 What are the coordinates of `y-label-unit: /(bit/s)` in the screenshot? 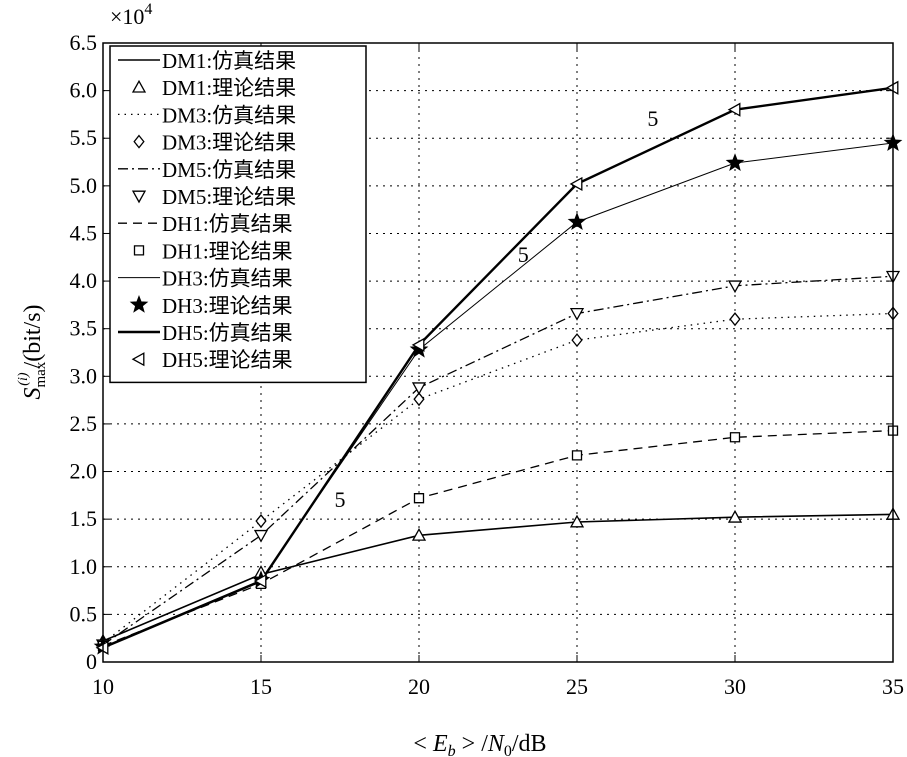 It's located at (33, 336).